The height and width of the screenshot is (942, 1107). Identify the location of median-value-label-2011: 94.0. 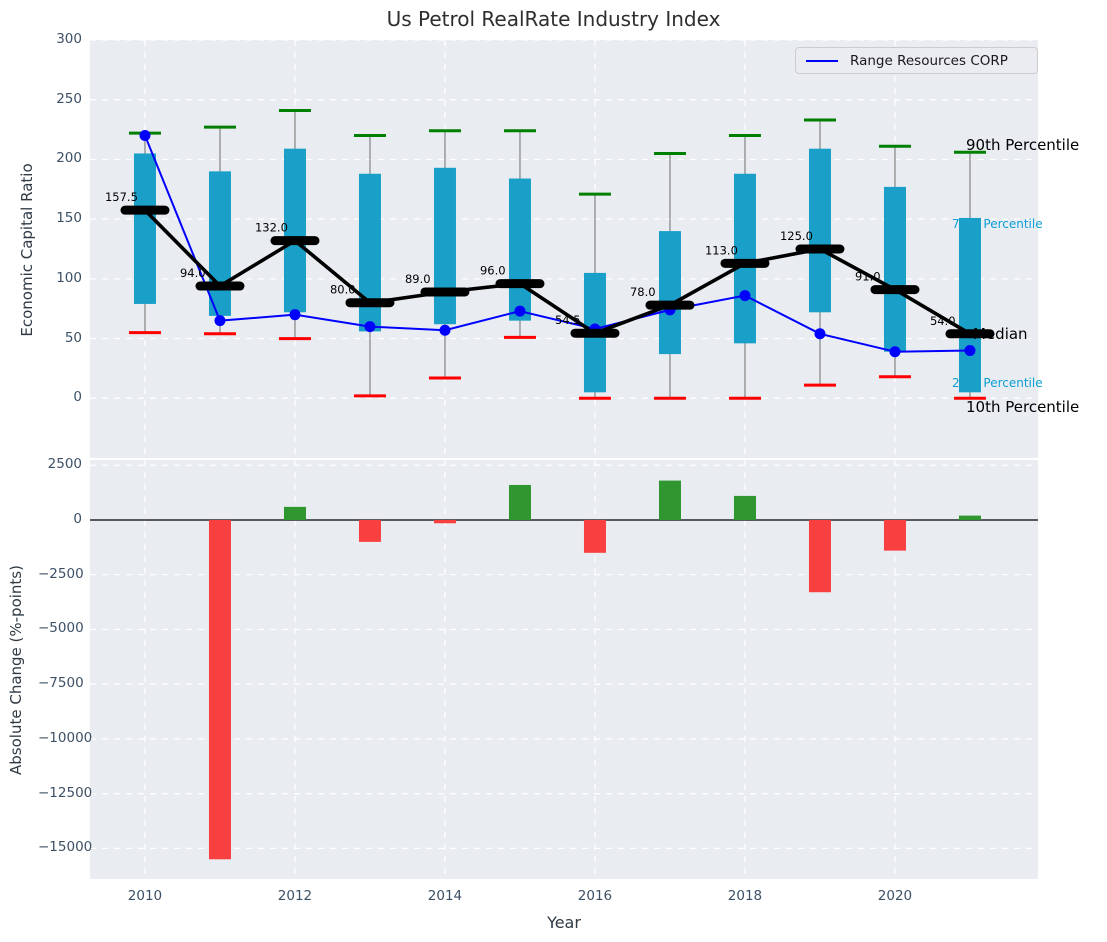
(193, 273).